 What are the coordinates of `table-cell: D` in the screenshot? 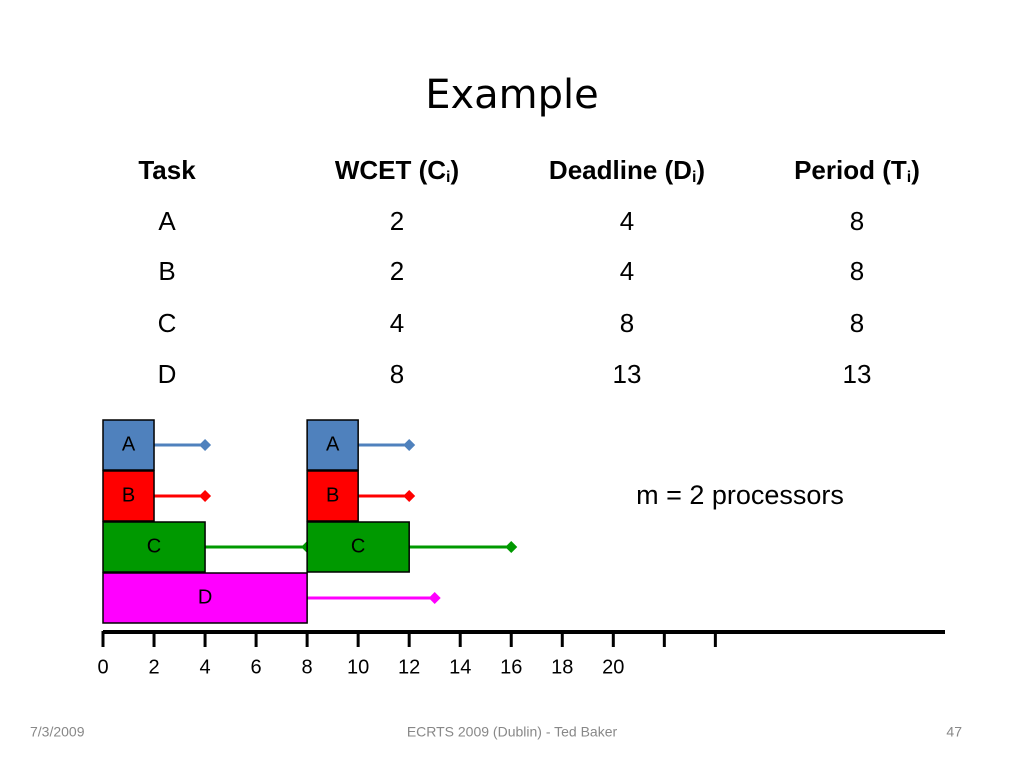 It's located at (167, 374).